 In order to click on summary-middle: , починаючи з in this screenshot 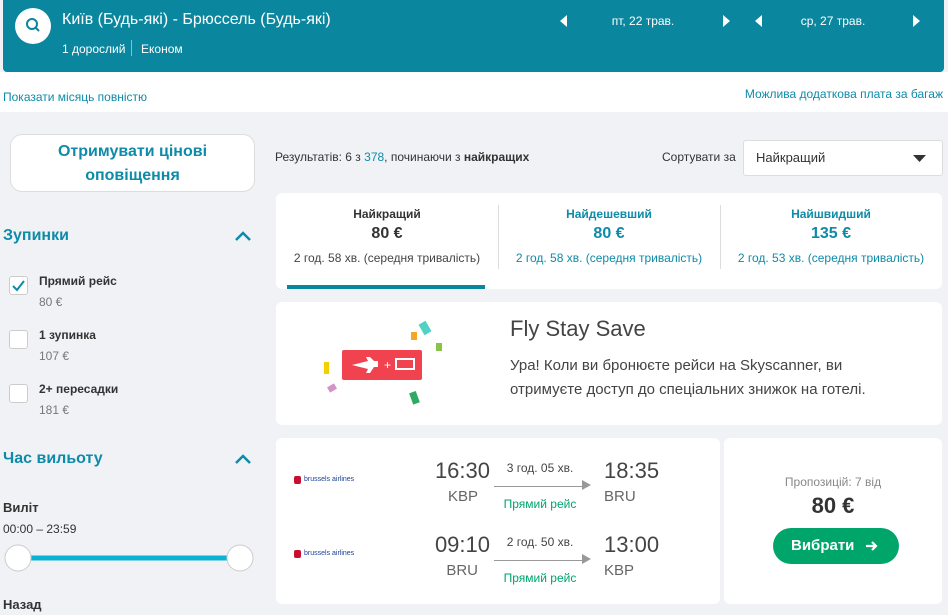, I will do `click(422, 157)`.